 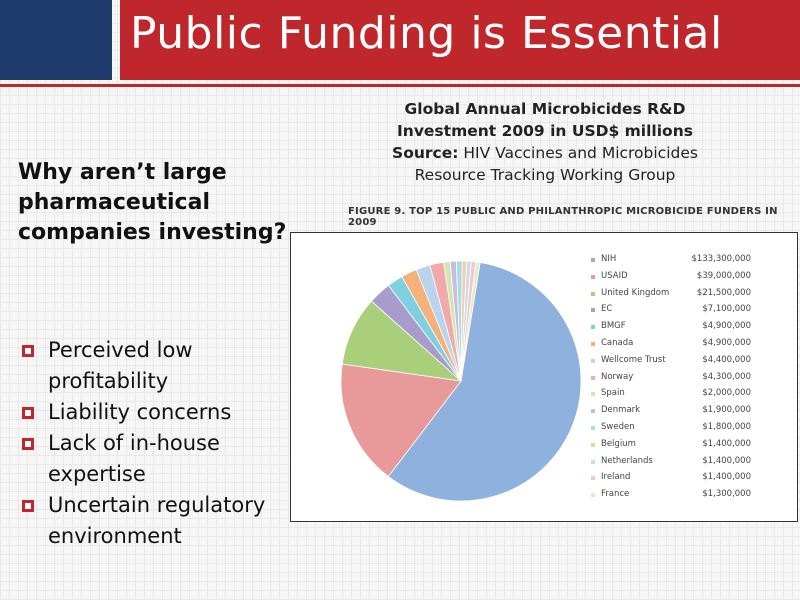 What do you see at coordinates (484, 382) in the screenshot?
I see `pie-slice-nih` at bounding box center [484, 382].